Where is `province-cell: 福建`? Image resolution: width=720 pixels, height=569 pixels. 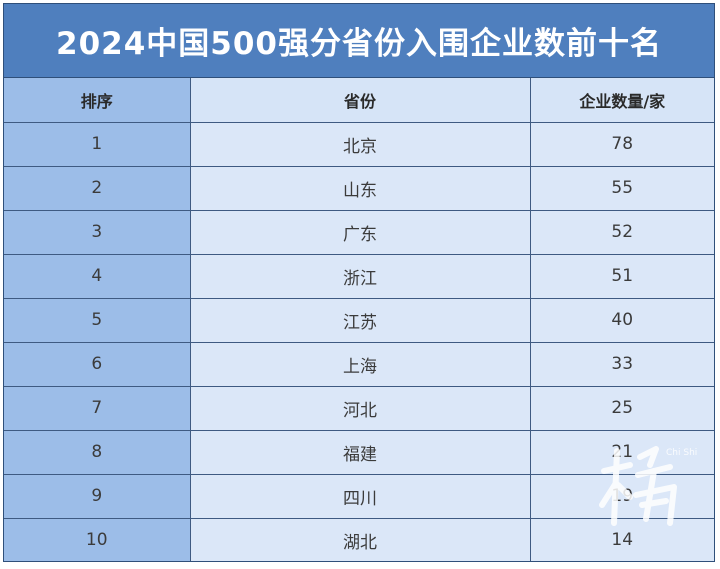
province-cell: 福建 is located at coordinates (360, 452).